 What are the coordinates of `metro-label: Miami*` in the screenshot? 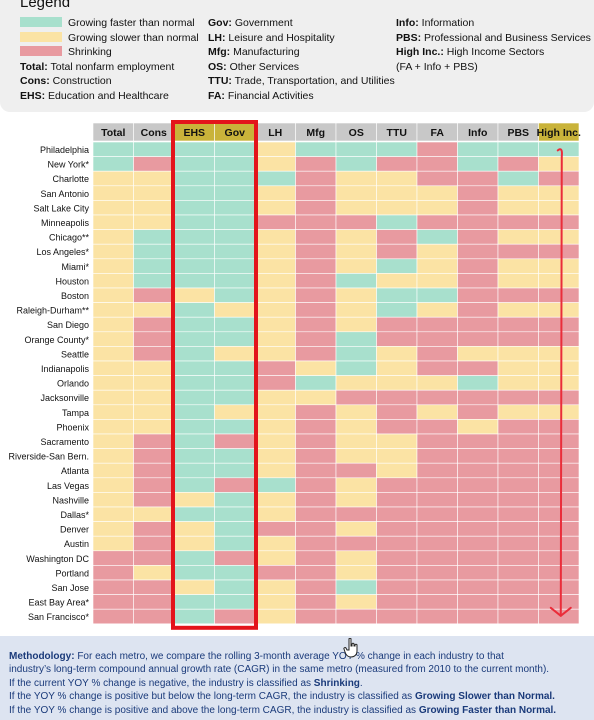 It's located at (75, 267).